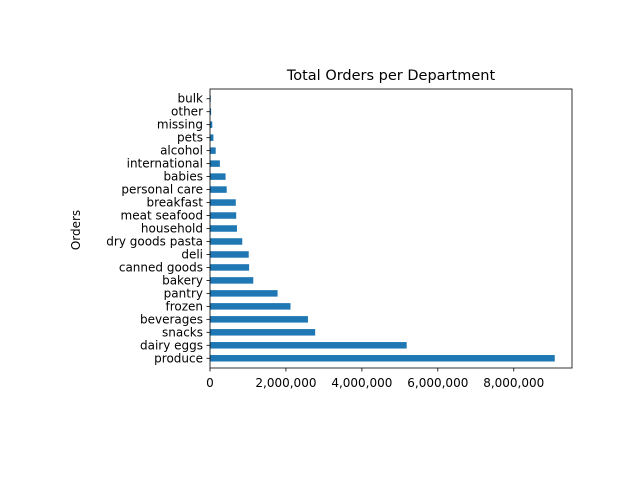 Image resolution: width=640 pixels, height=480 pixels. Describe the element at coordinates (154, 241) in the screenshot. I see `y-tick-label: dry goods pasta` at that location.